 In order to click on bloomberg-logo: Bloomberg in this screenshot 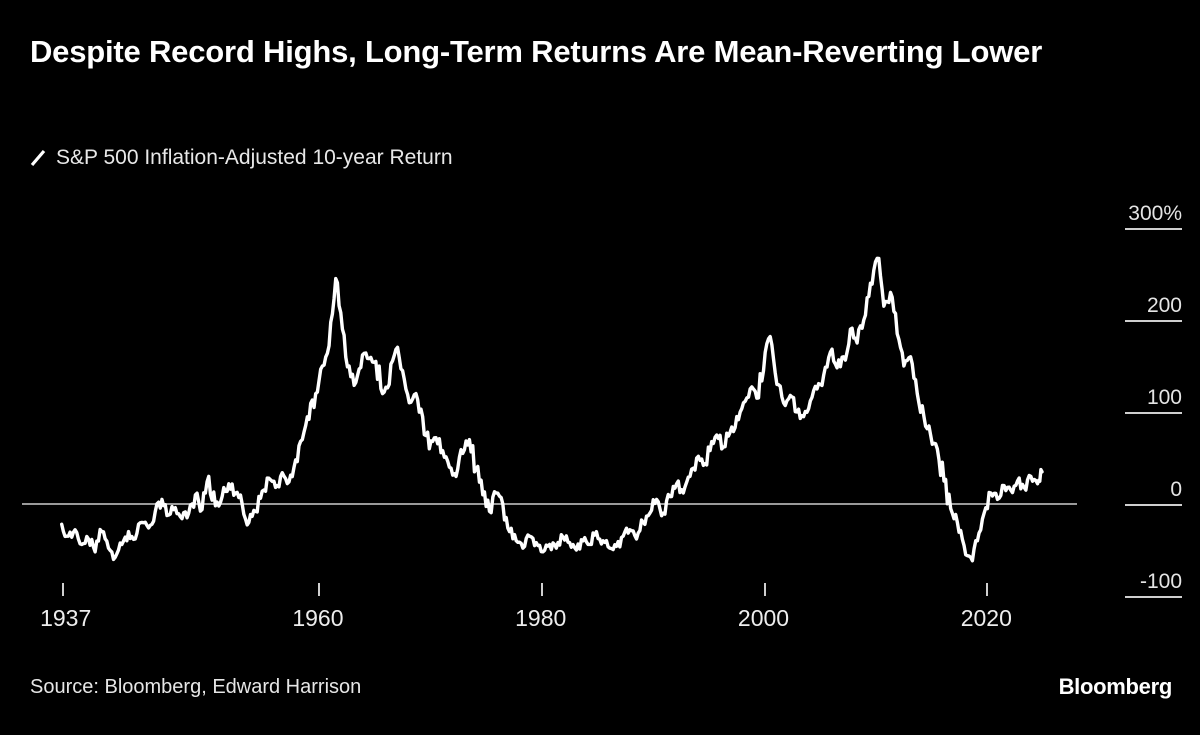, I will do `click(1115, 686)`.